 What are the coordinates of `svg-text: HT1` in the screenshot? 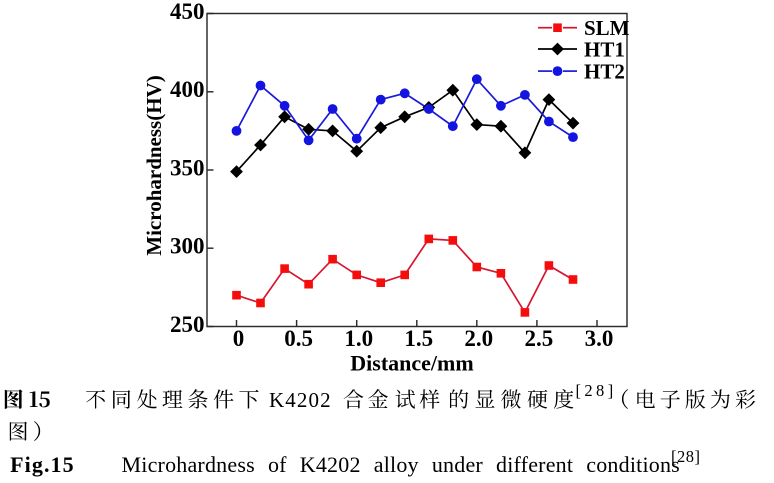 It's located at (604, 49).